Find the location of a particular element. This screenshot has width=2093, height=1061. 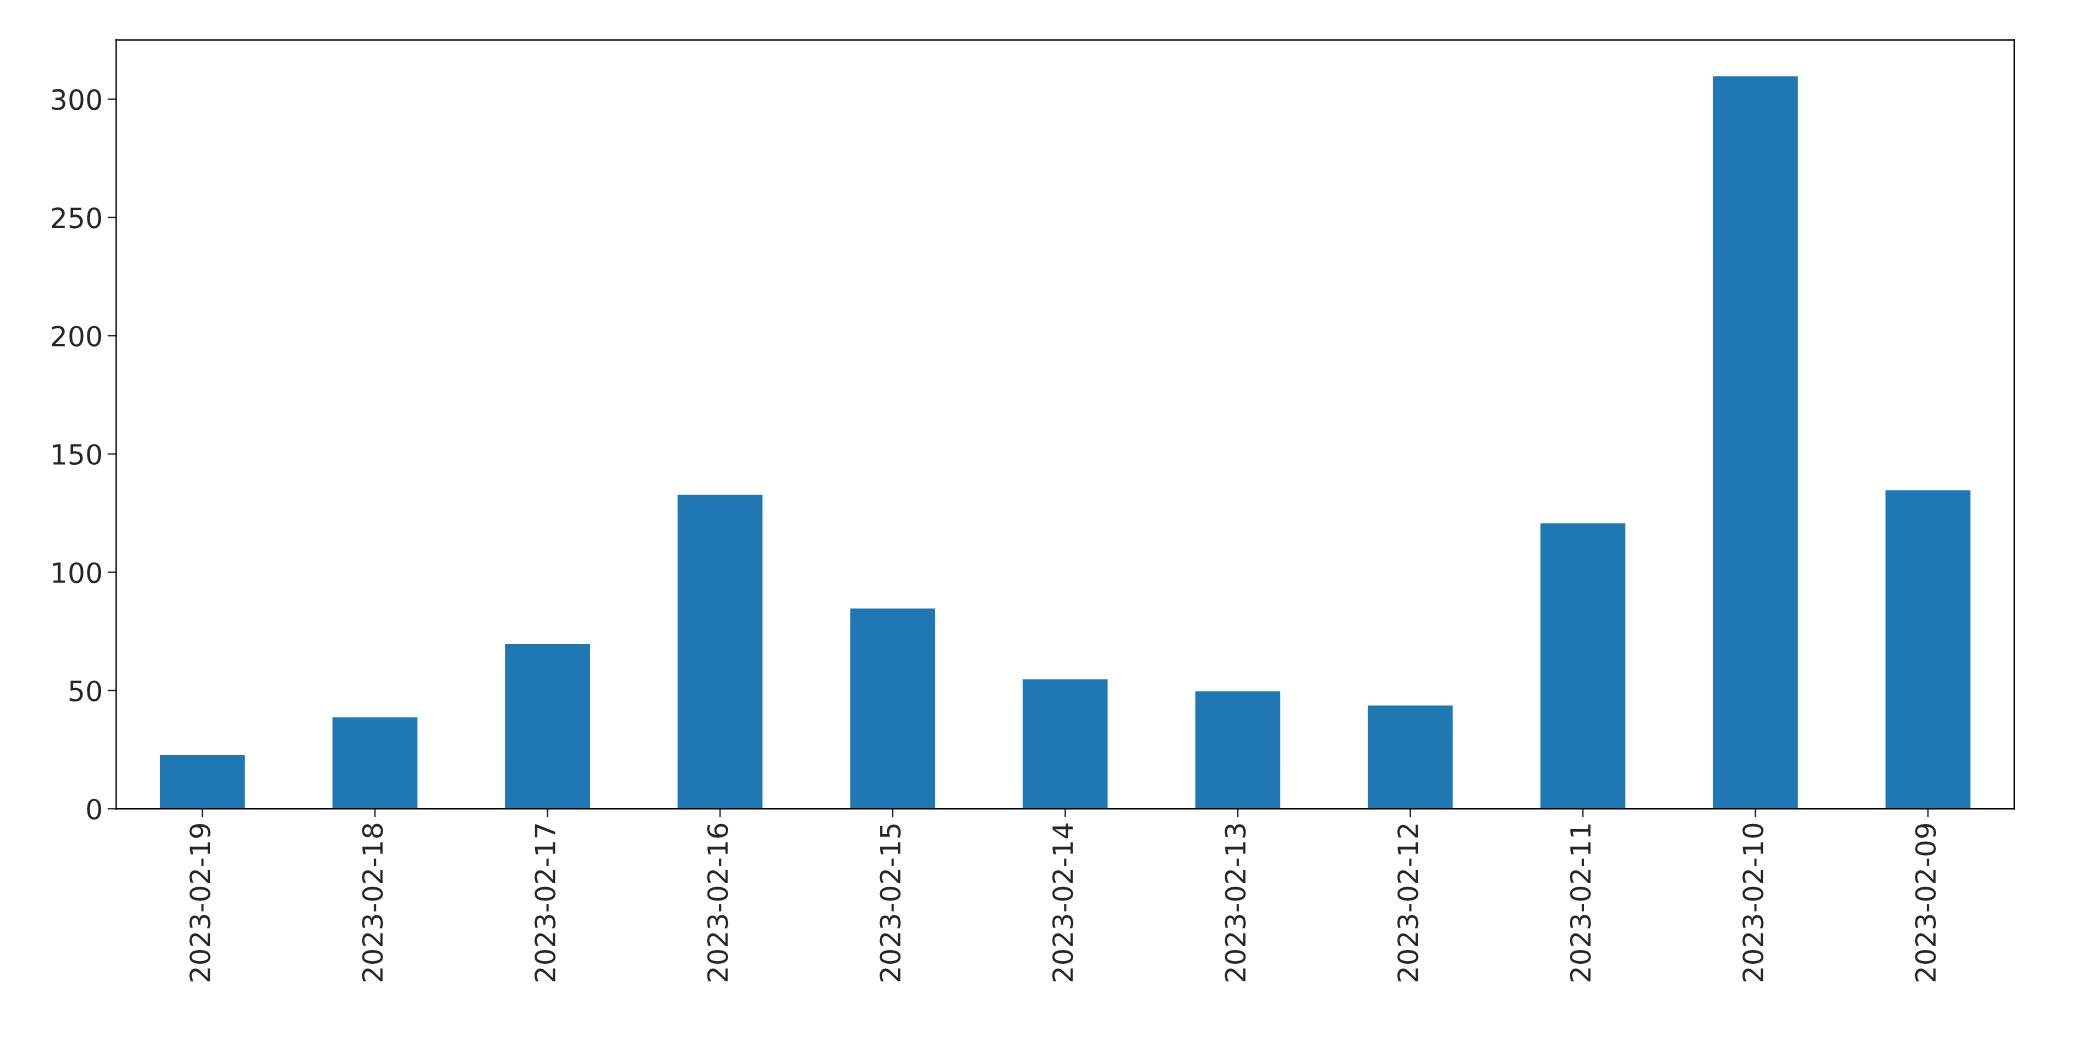

x-tick-label: 2023-02-13 is located at coordinates (1235, 903).